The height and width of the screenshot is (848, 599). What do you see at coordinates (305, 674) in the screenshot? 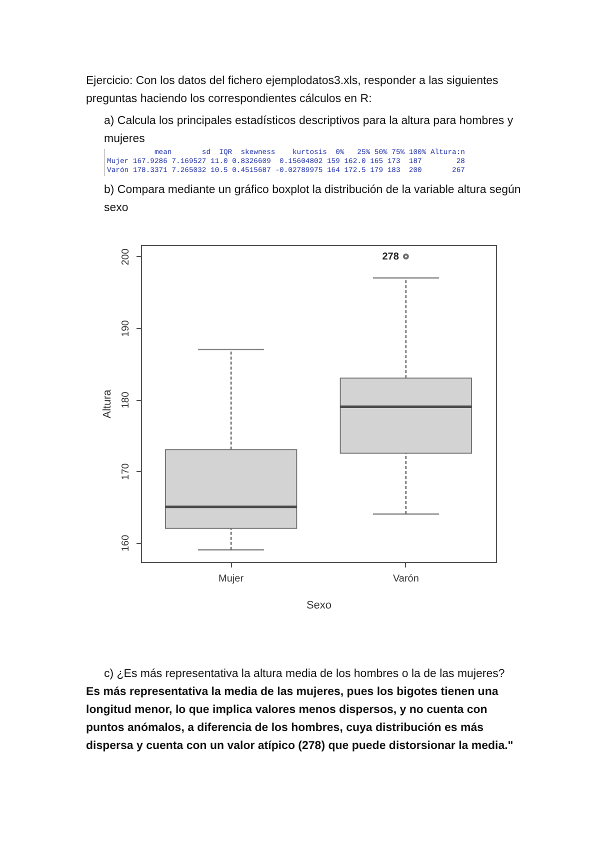
I see `text: c) ¿Es más representativa la altura media de los hombres o la de las mujeres?` at bounding box center [305, 674].